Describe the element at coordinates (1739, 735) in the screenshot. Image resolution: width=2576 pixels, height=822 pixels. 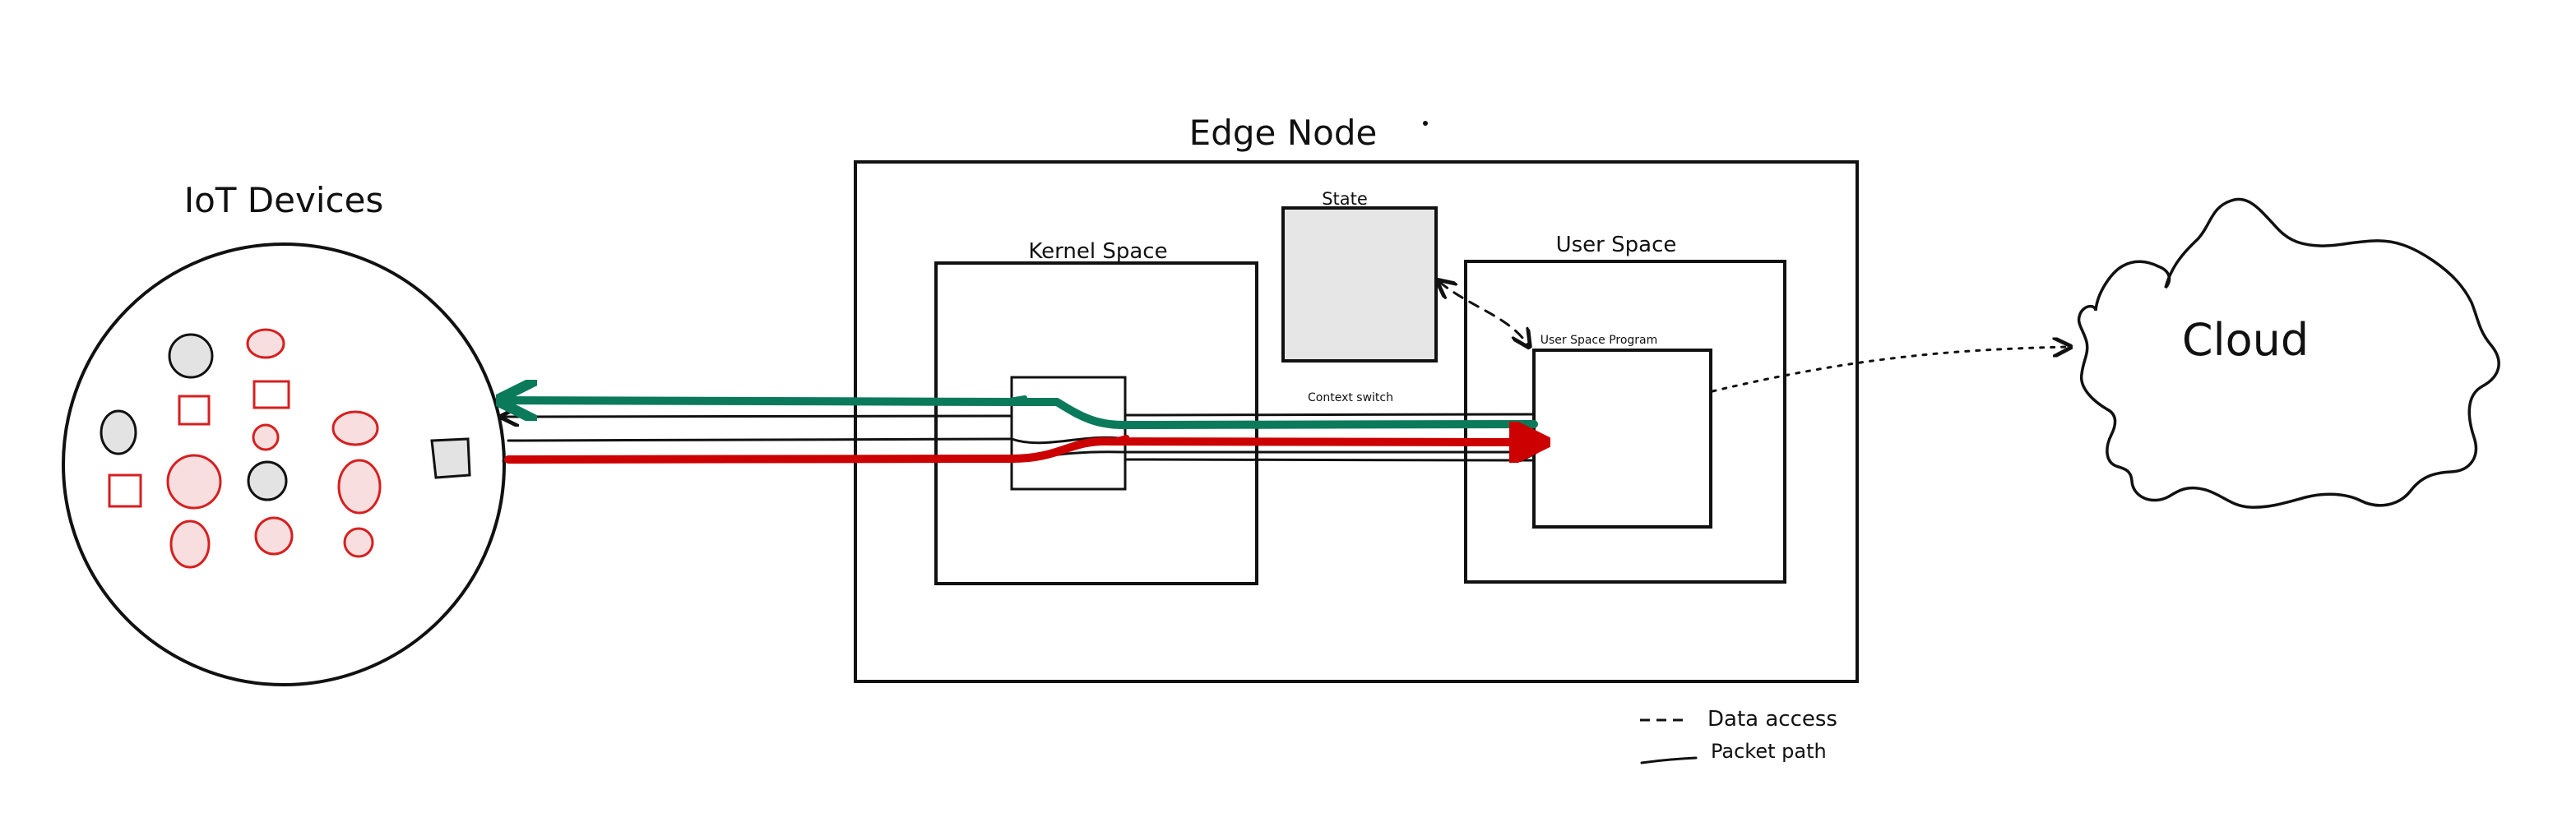
I see `legend: Data access Packet path` at that location.